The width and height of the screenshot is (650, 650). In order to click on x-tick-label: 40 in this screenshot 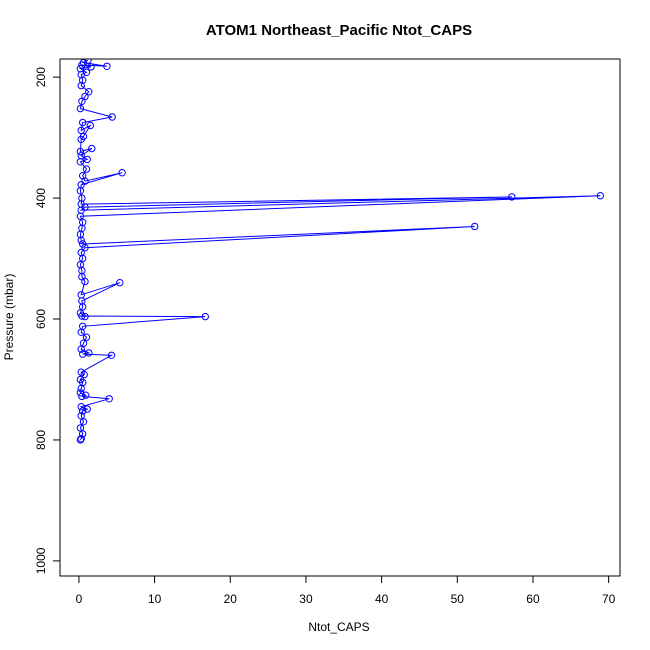, I will do `click(382, 599)`.